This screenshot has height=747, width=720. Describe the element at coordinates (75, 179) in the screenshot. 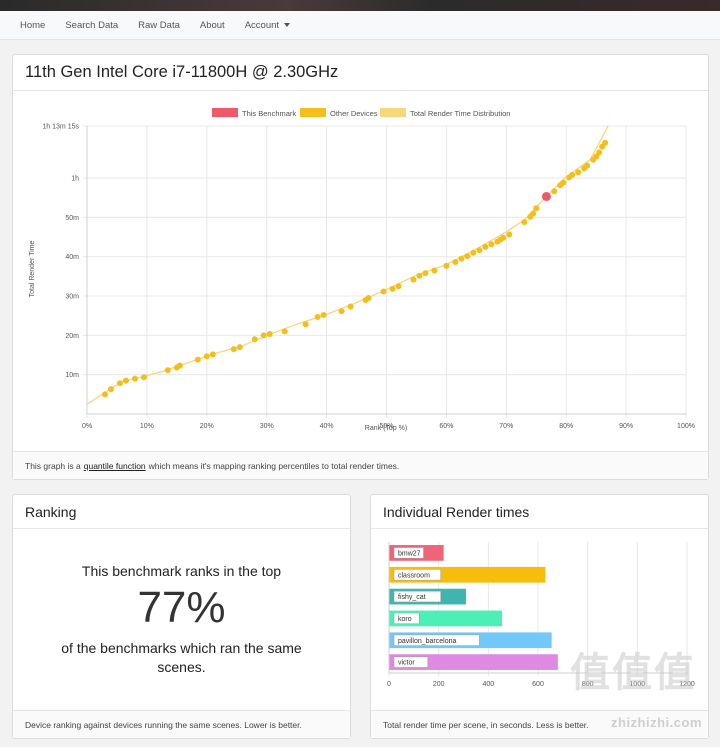

I see `y-tick-label: 1h` at that location.